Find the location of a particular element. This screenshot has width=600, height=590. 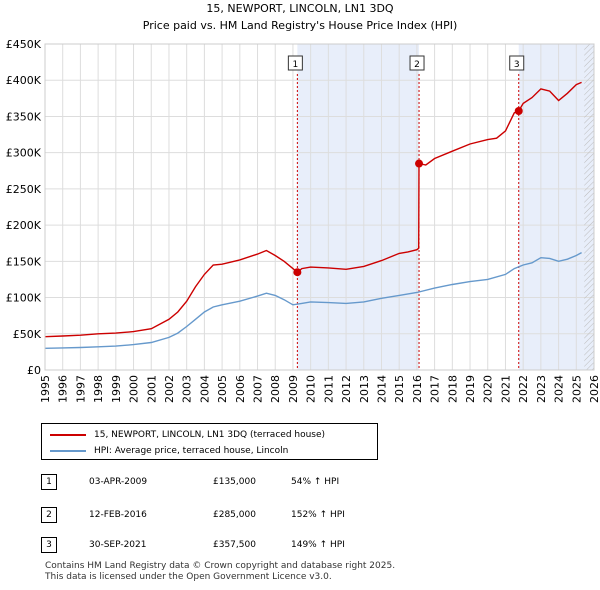

y-tick-label: £400K is located at coordinates (24, 80).